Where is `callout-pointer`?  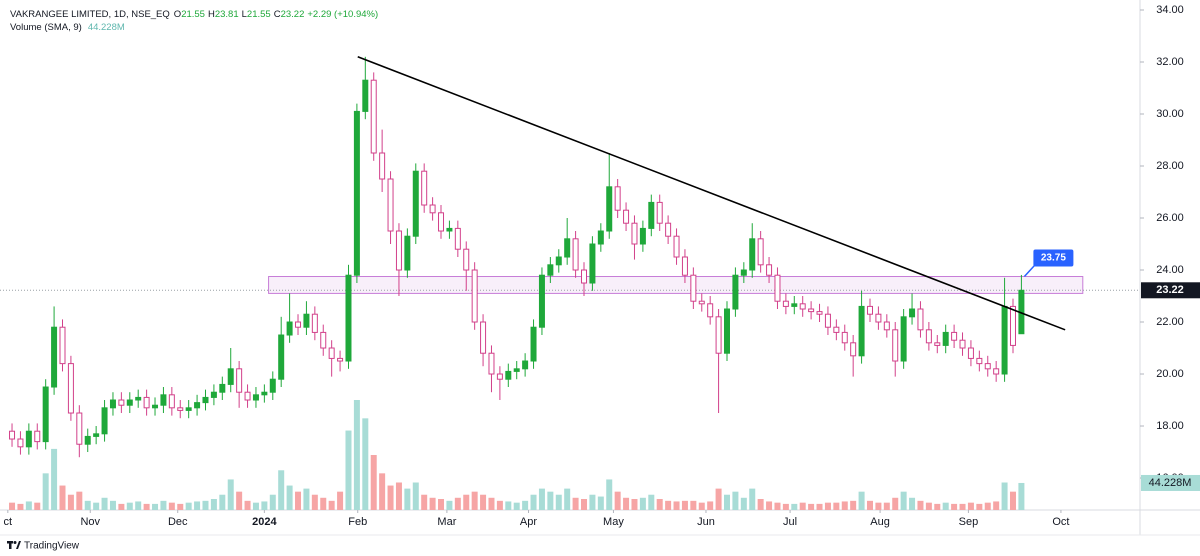 callout-pointer is located at coordinates (1029, 271).